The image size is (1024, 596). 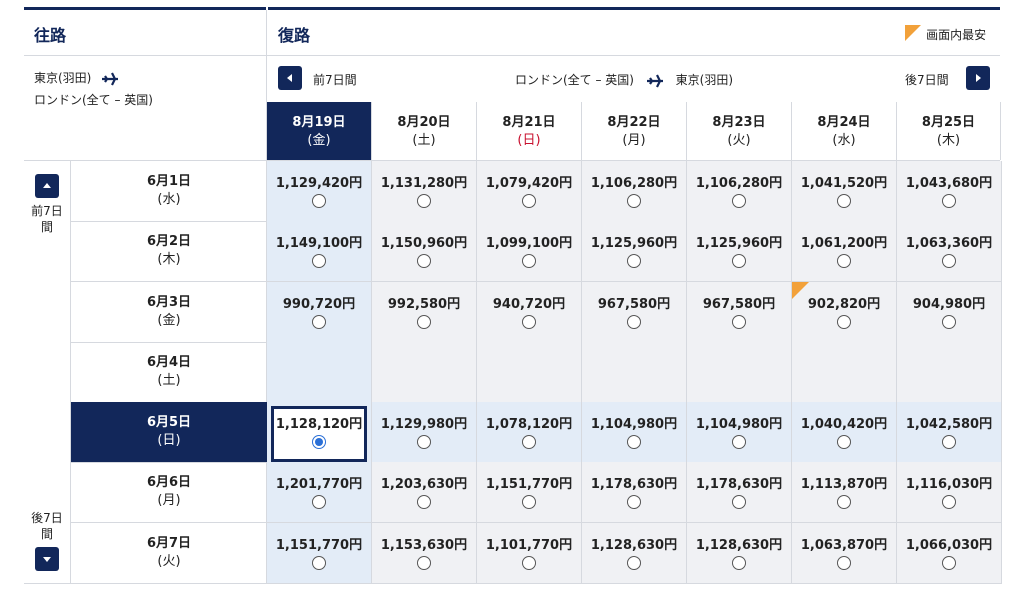 What do you see at coordinates (424, 131) in the screenshot?
I see `return-date-header: 8月20日 (土)` at bounding box center [424, 131].